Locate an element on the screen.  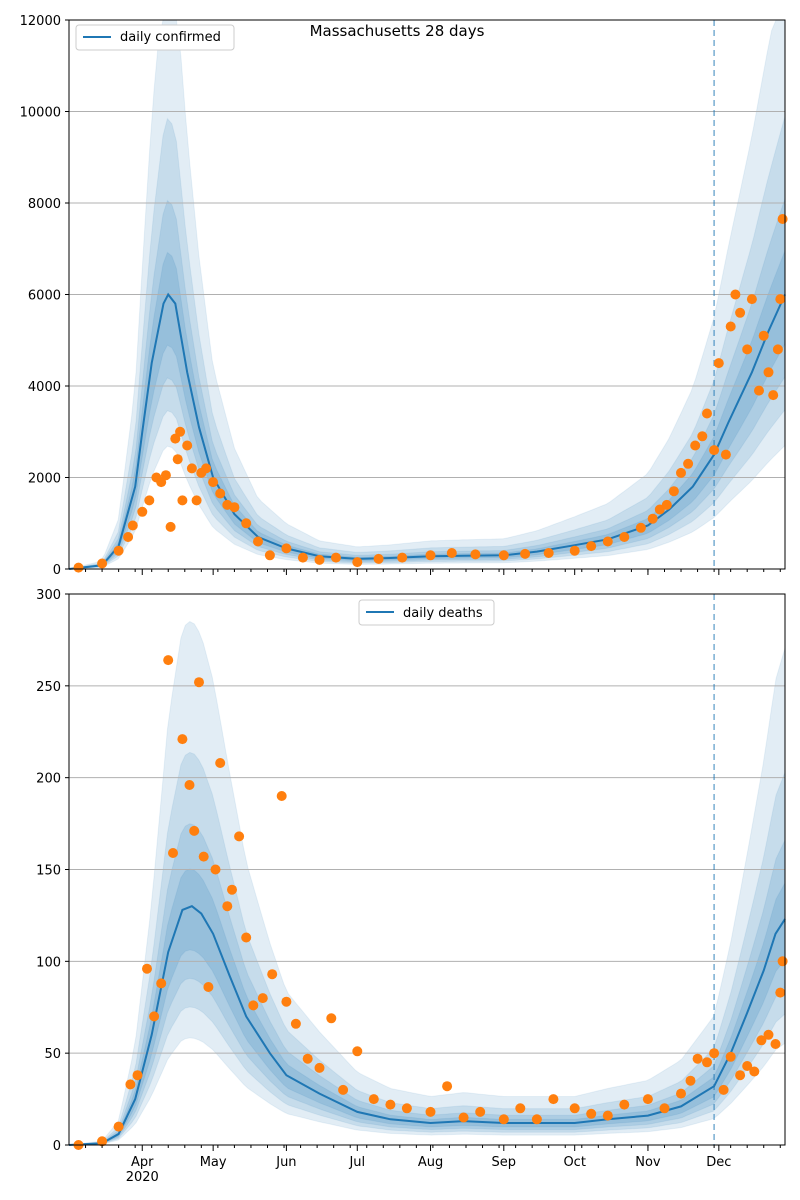
p1-ytick-label-3: 6000 is located at coordinates (44, 296).